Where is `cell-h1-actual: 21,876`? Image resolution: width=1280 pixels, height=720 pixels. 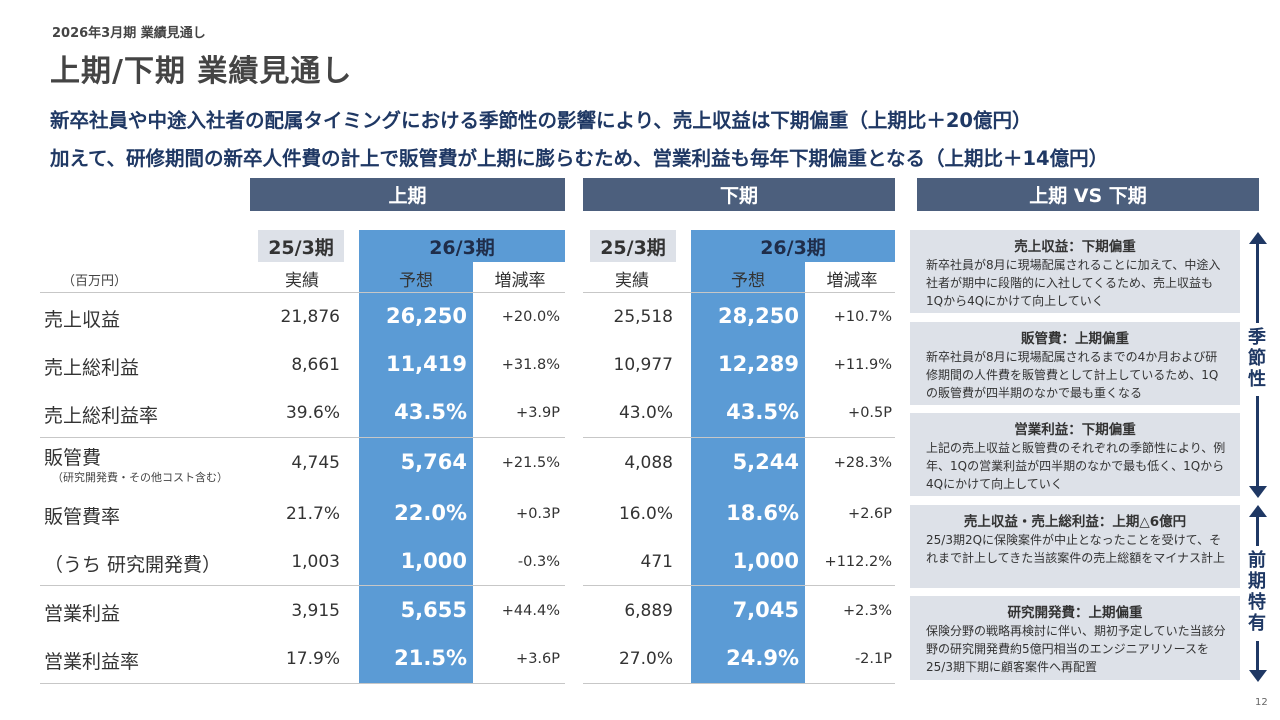
cell-h1-actual: 21,876 is located at coordinates (310, 317).